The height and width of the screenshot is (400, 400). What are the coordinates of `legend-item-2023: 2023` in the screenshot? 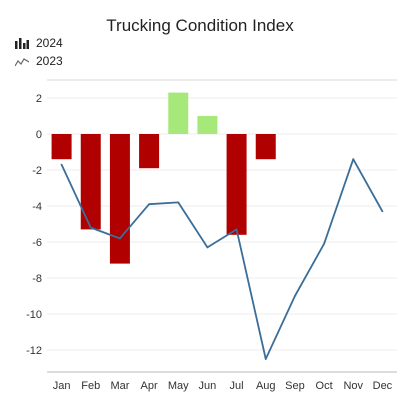 It's located at (39, 61).